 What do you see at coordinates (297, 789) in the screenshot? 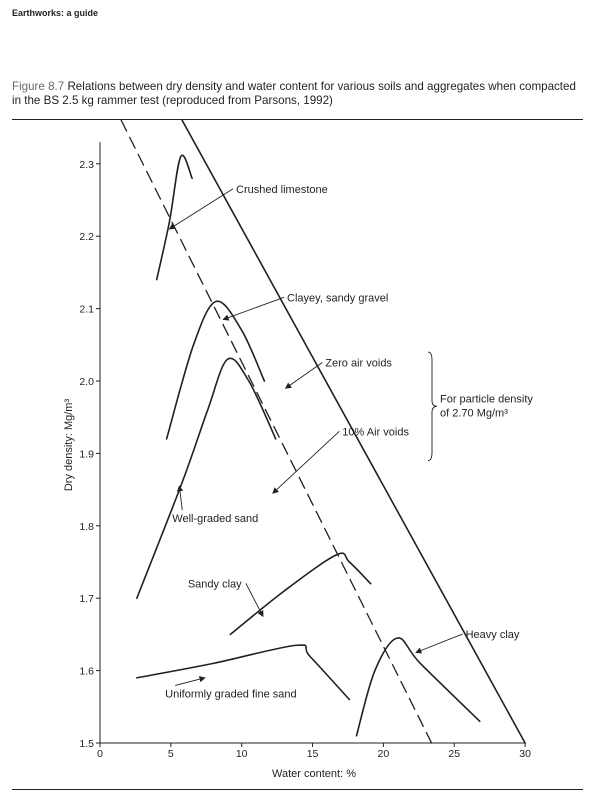
I see `bottom-rule` at bounding box center [297, 789].